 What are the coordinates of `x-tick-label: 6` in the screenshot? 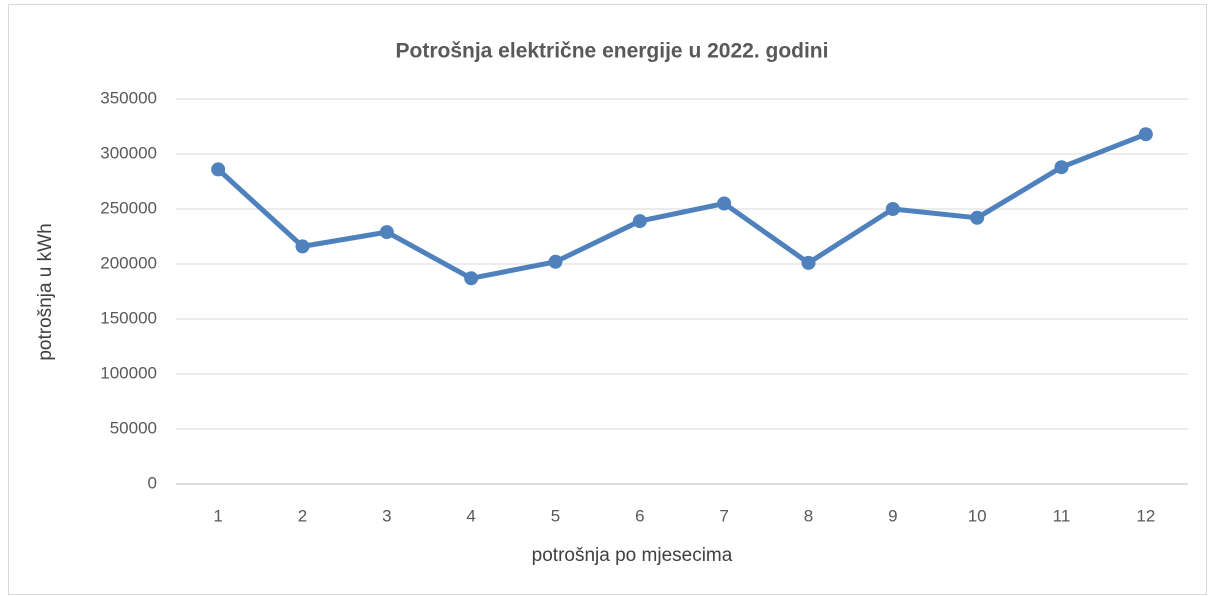 It's located at (639, 515).